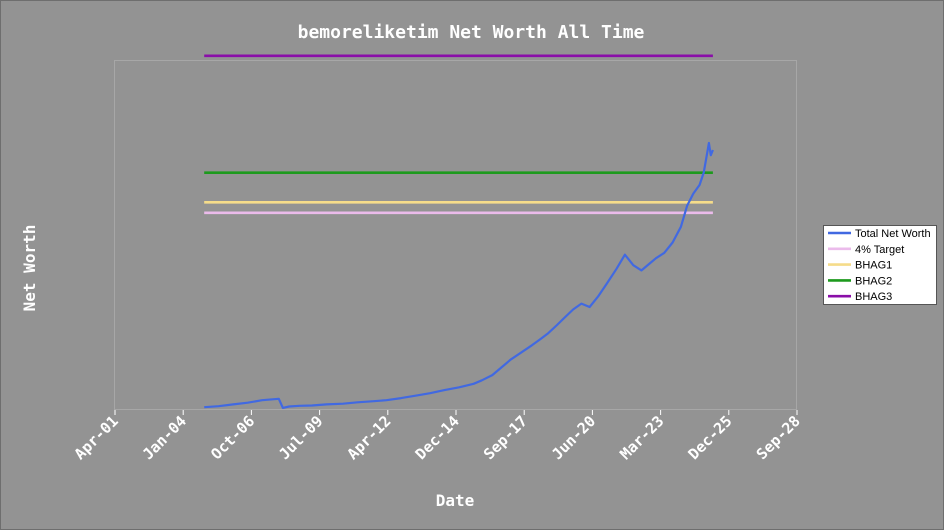 Image resolution: width=944 pixels, height=530 pixels. What do you see at coordinates (873, 297) in the screenshot?
I see `legend-label: BHAG3` at bounding box center [873, 297].